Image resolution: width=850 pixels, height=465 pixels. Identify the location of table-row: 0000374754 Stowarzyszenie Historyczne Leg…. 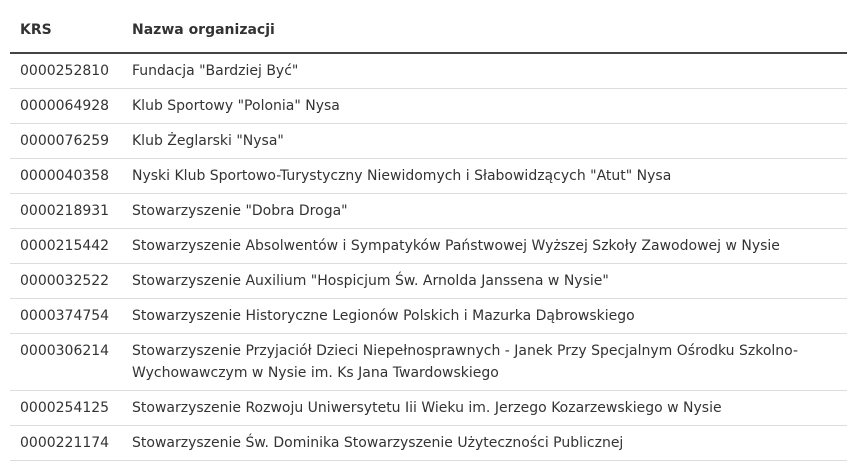
(428, 316).